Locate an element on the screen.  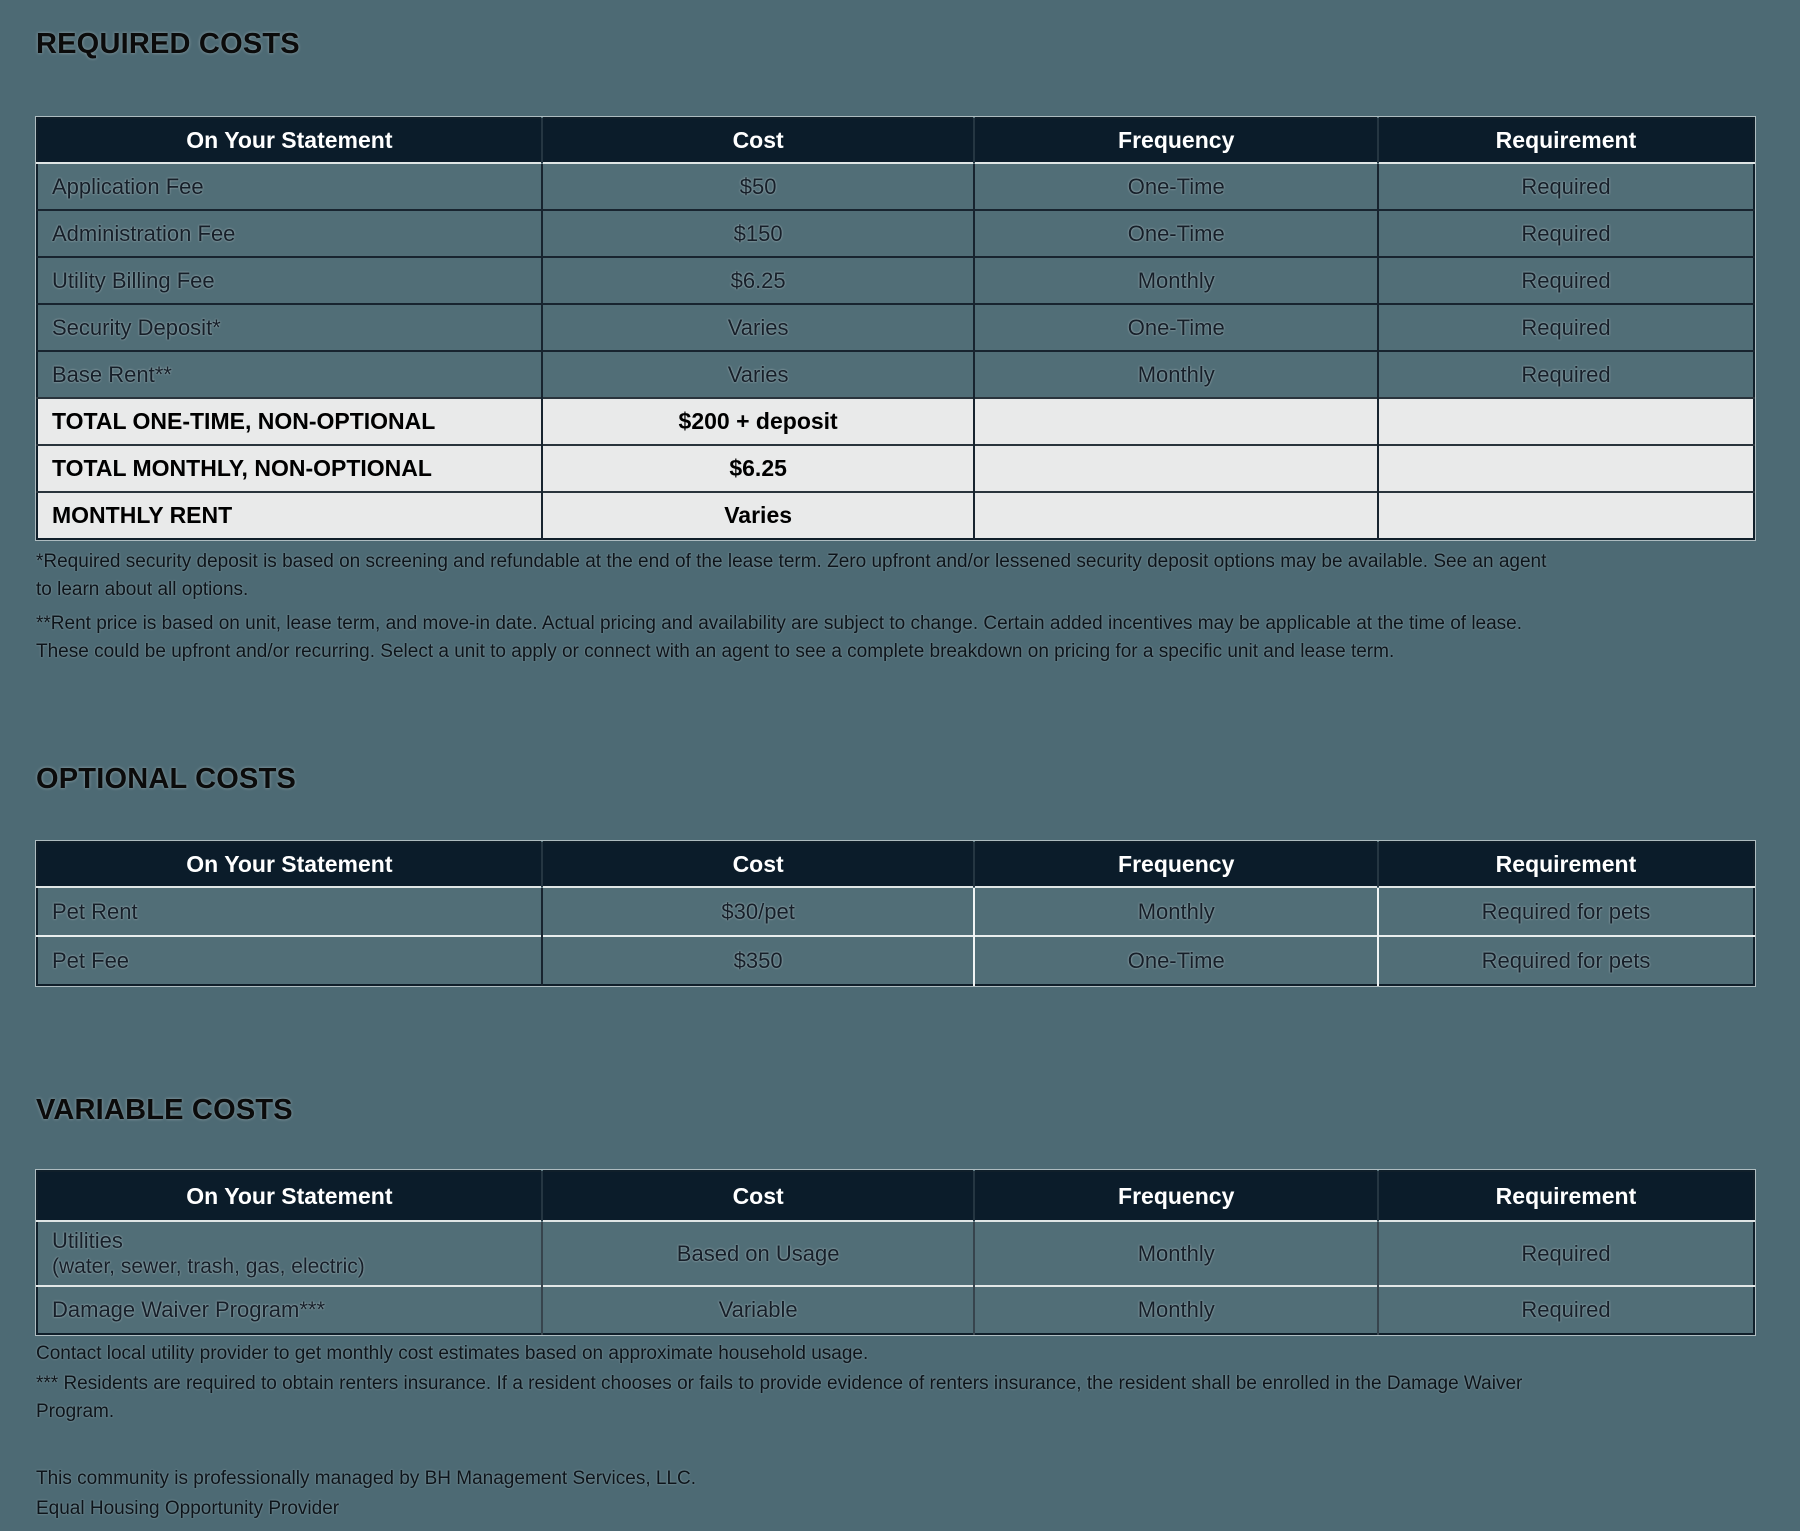
fee-row: Base Rent** Varies Monthly Required is located at coordinates (895, 374).